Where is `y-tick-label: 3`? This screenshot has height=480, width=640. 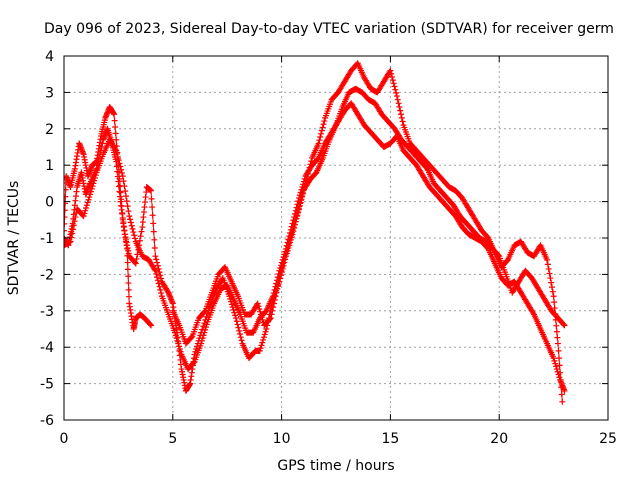
y-tick-label: 3 is located at coordinates (49, 93).